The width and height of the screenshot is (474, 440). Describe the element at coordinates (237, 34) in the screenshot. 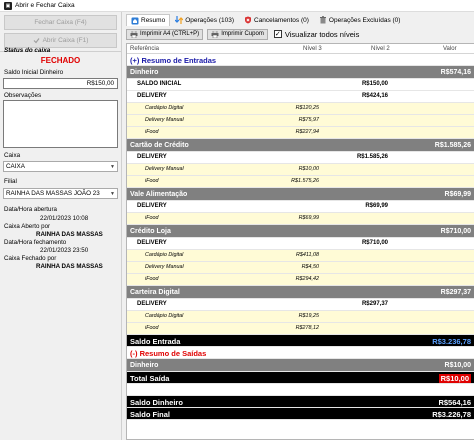

I see `print-cupom-button: Imprimir Cupom` at that location.